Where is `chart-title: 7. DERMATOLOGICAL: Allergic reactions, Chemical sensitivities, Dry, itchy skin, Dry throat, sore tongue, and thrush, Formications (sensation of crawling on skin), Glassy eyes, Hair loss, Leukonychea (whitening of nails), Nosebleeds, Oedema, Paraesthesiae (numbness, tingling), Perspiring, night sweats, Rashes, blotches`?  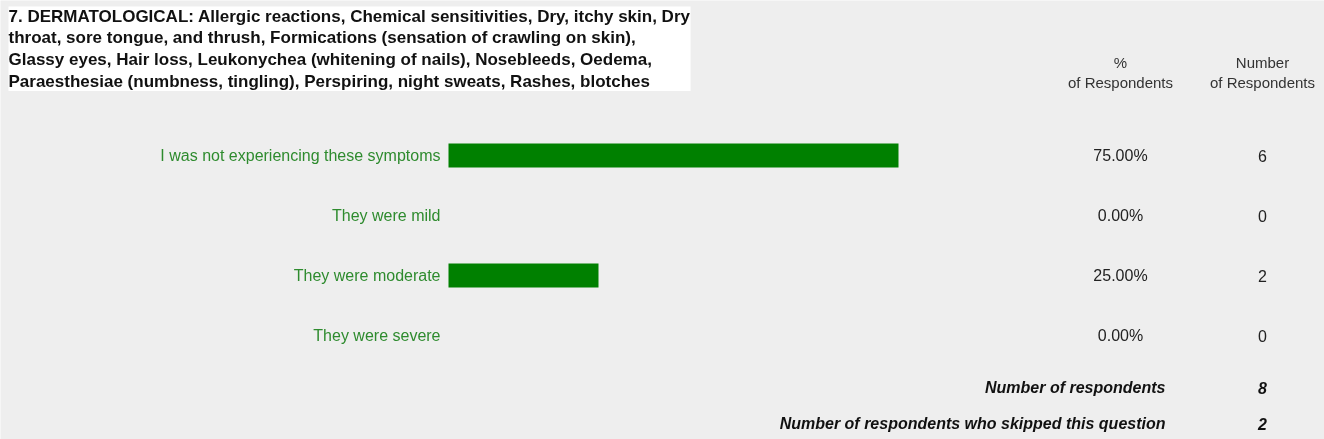
chart-title: 7. DERMATOLOGICAL: Allergic reactions, Chemical sensitivities, Dry, itchy skin, Dry throat, sore tongue, and thrush, Formications (sensation of crawling on skin), Glassy eyes, Hair loss, Leukonychea (whitening of nails), Nosebleeds, Oedema, Paraesthesiae (numbness, tingling), Perspiring, night sweats, Rashes, blotches is located at coordinates (349, 49).